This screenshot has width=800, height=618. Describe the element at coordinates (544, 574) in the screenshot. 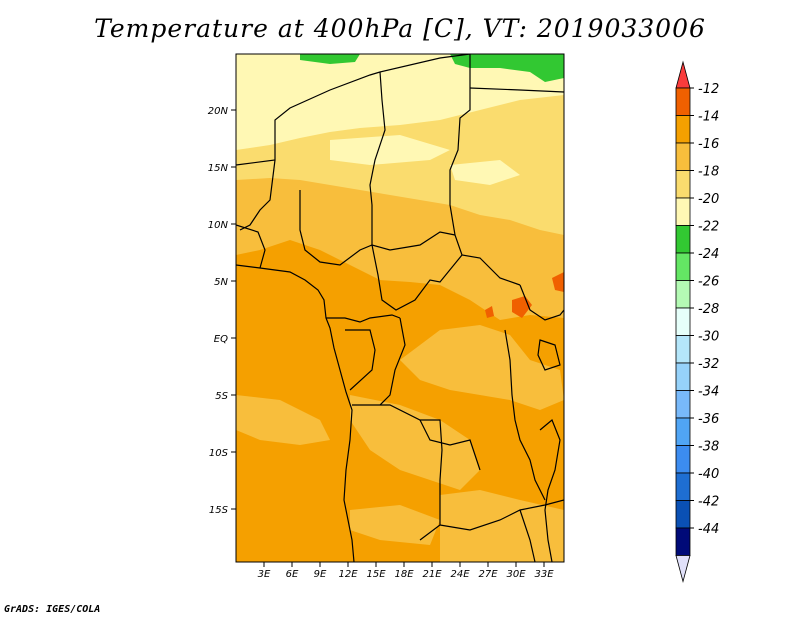

I see `x-tick-label: 33E` at that location.